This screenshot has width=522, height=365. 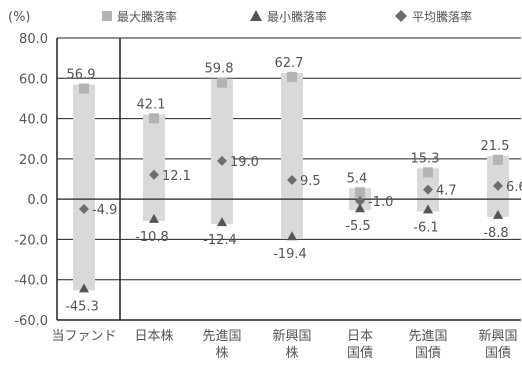 I want to click on min-value-label: -45.3, so click(x=82, y=306).